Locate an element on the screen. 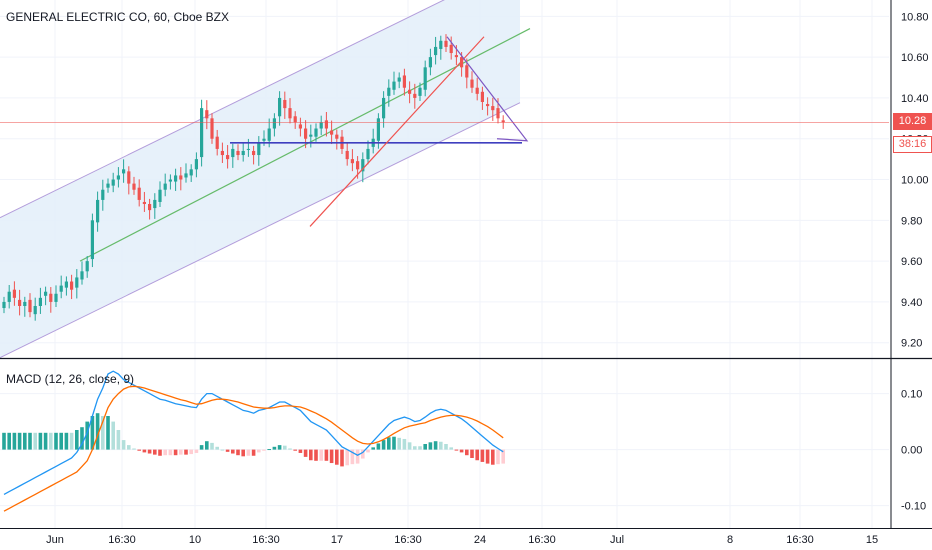 The image size is (932, 550). price-tick-label: 9.20 is located at coordinates (911, 344).